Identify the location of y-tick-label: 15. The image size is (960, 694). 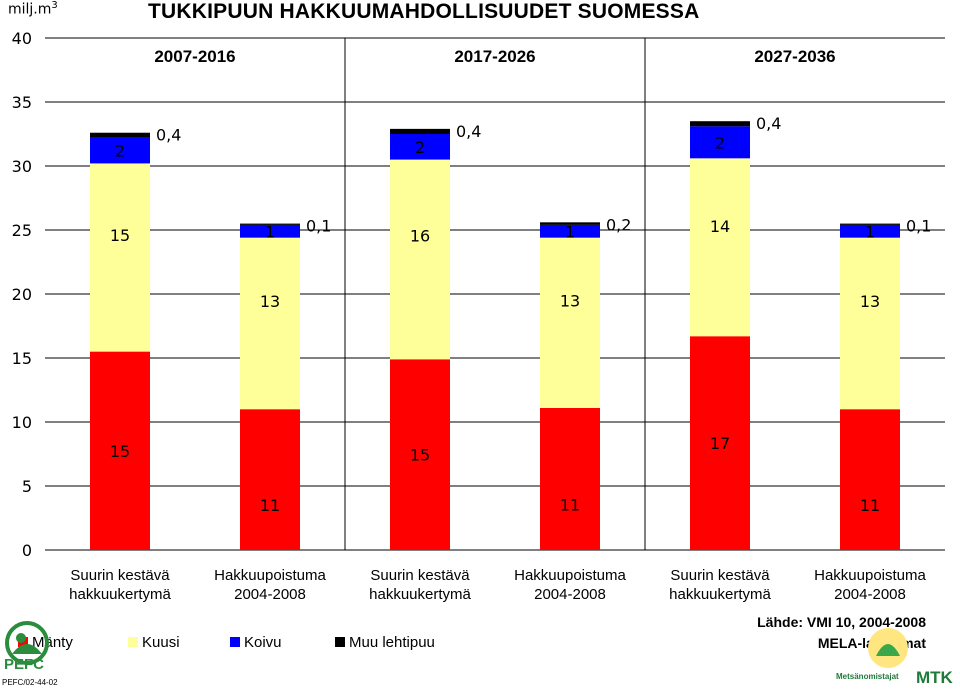
(22, 358).